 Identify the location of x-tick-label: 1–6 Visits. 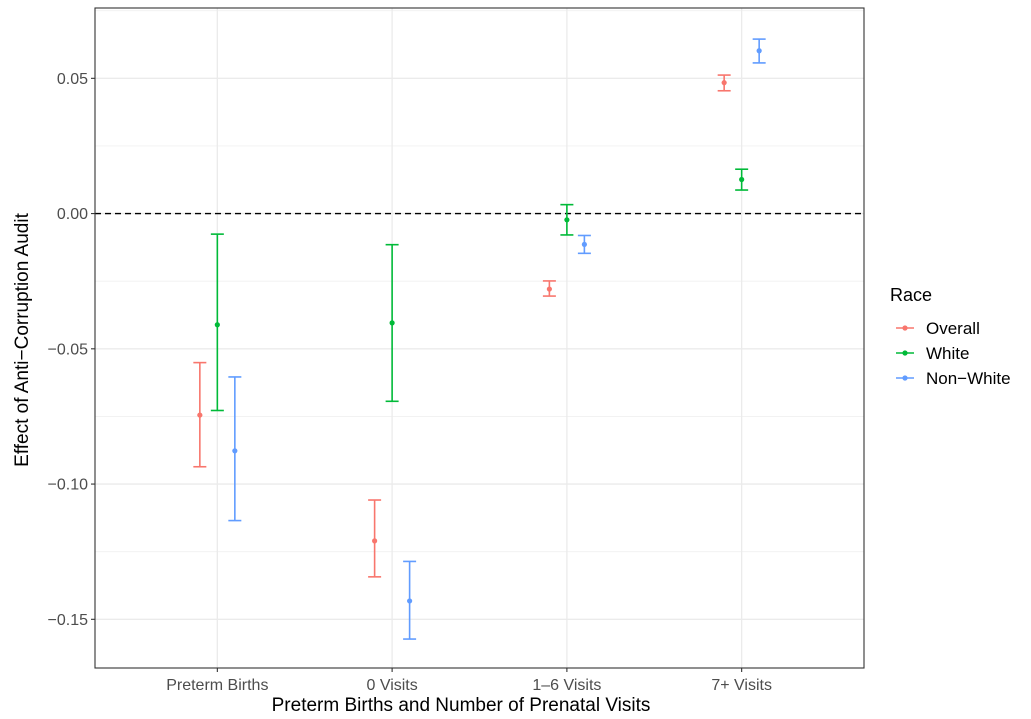
(566, 685).